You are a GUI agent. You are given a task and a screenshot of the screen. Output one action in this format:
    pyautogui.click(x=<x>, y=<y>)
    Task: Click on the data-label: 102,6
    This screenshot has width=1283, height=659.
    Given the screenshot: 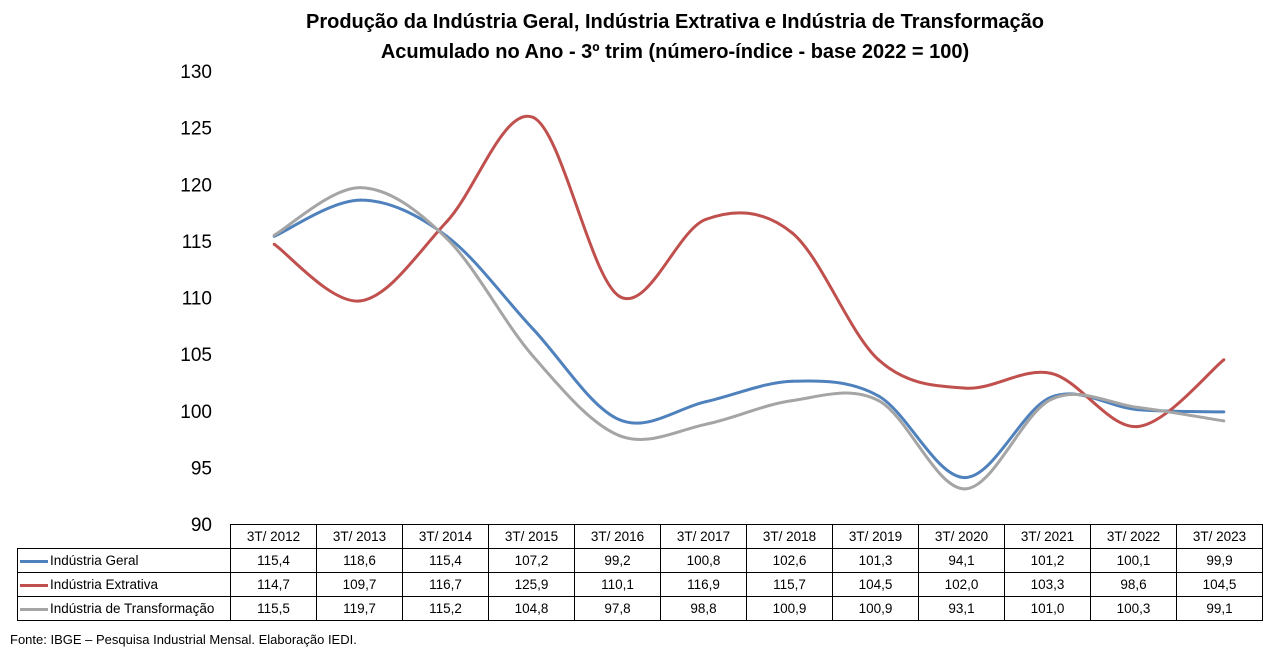 What is the action you would take?
    pyautogui.click(x=789, y=560)
    